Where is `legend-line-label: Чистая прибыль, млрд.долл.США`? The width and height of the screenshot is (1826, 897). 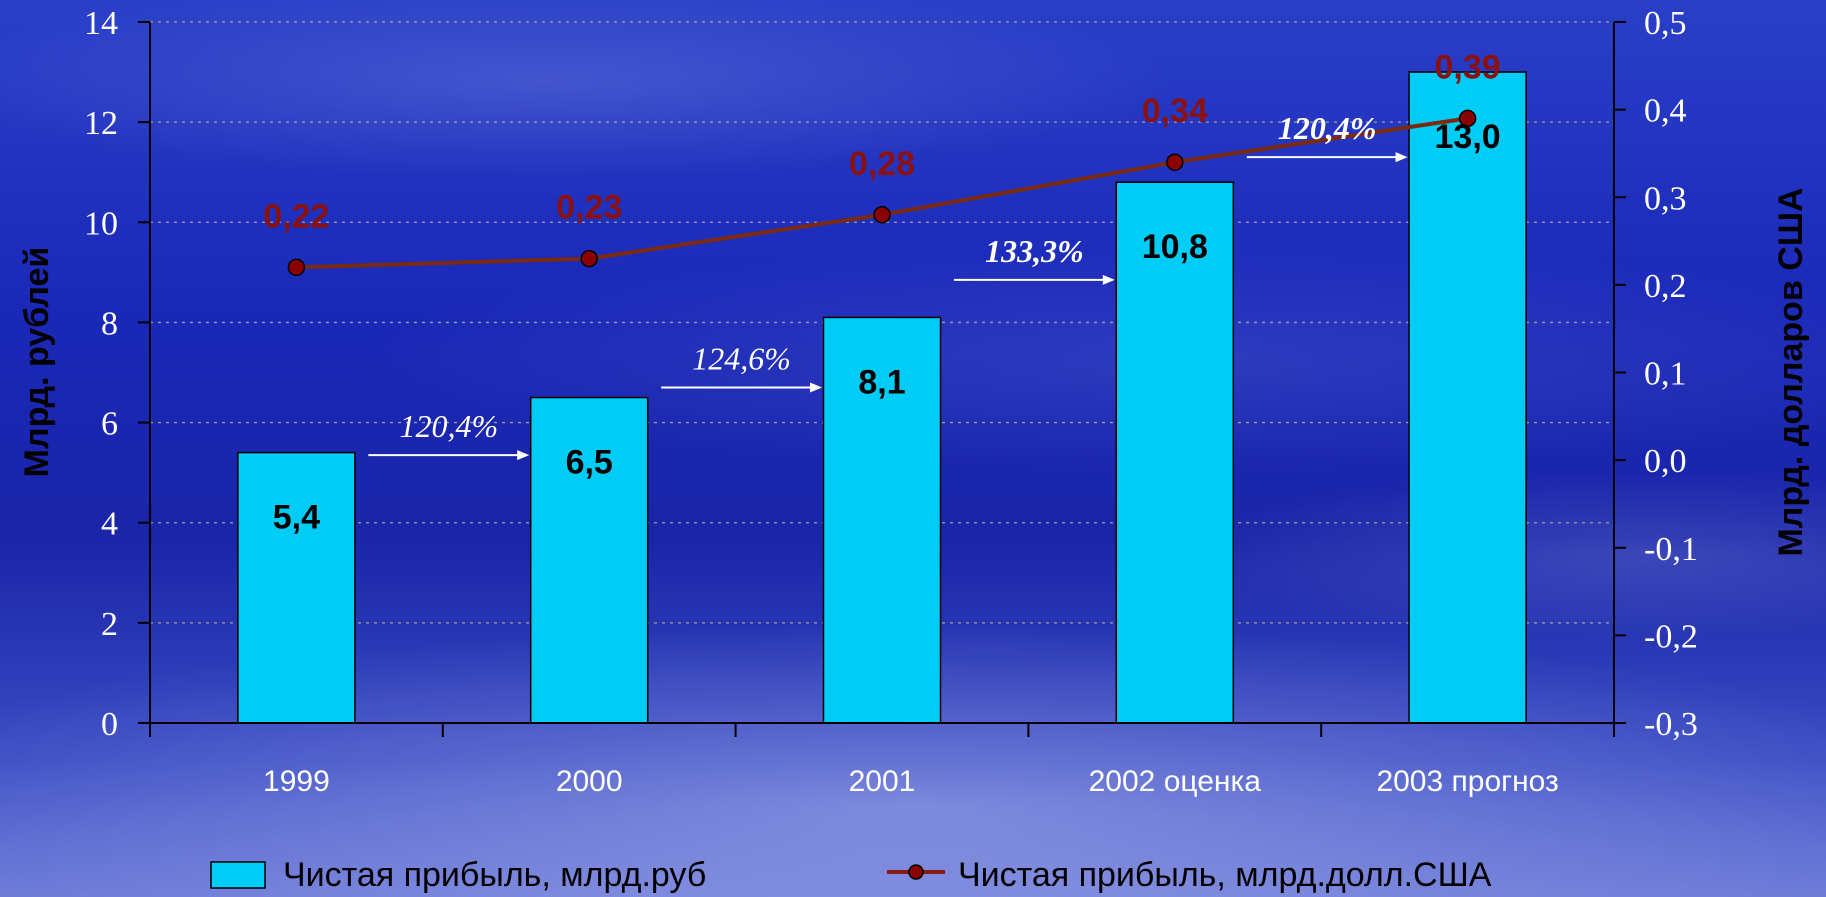
legend-line-label: Чистая прибыль, млрд.долл.США is located at coordinates (1225, 875).